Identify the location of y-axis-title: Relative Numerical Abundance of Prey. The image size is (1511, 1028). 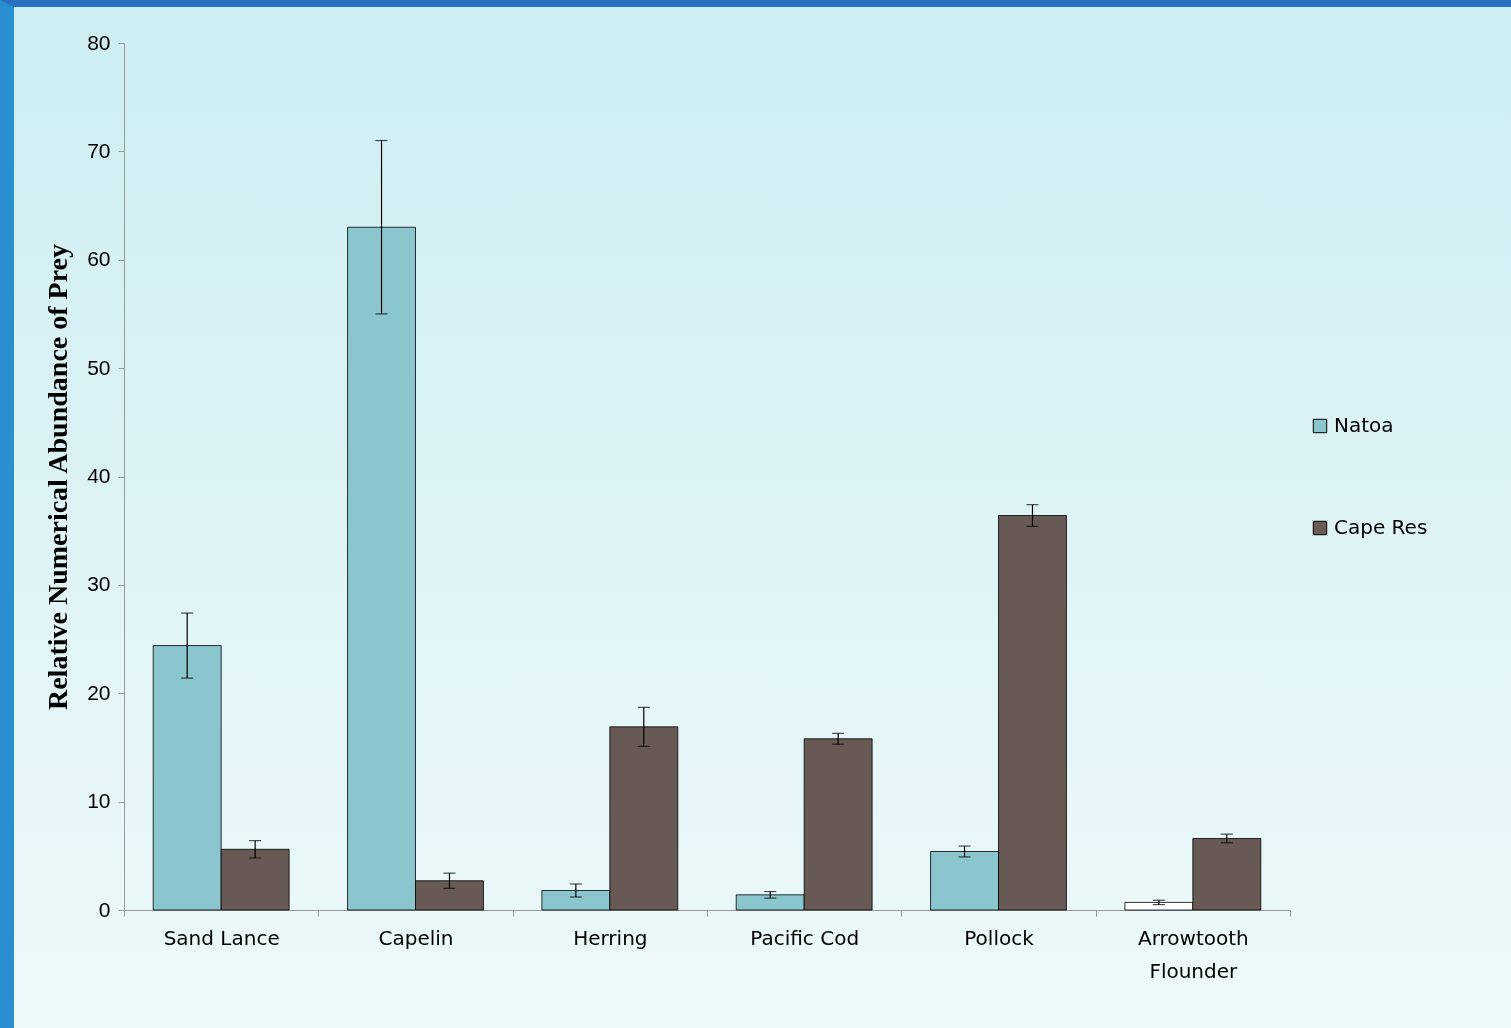
(58, 477).